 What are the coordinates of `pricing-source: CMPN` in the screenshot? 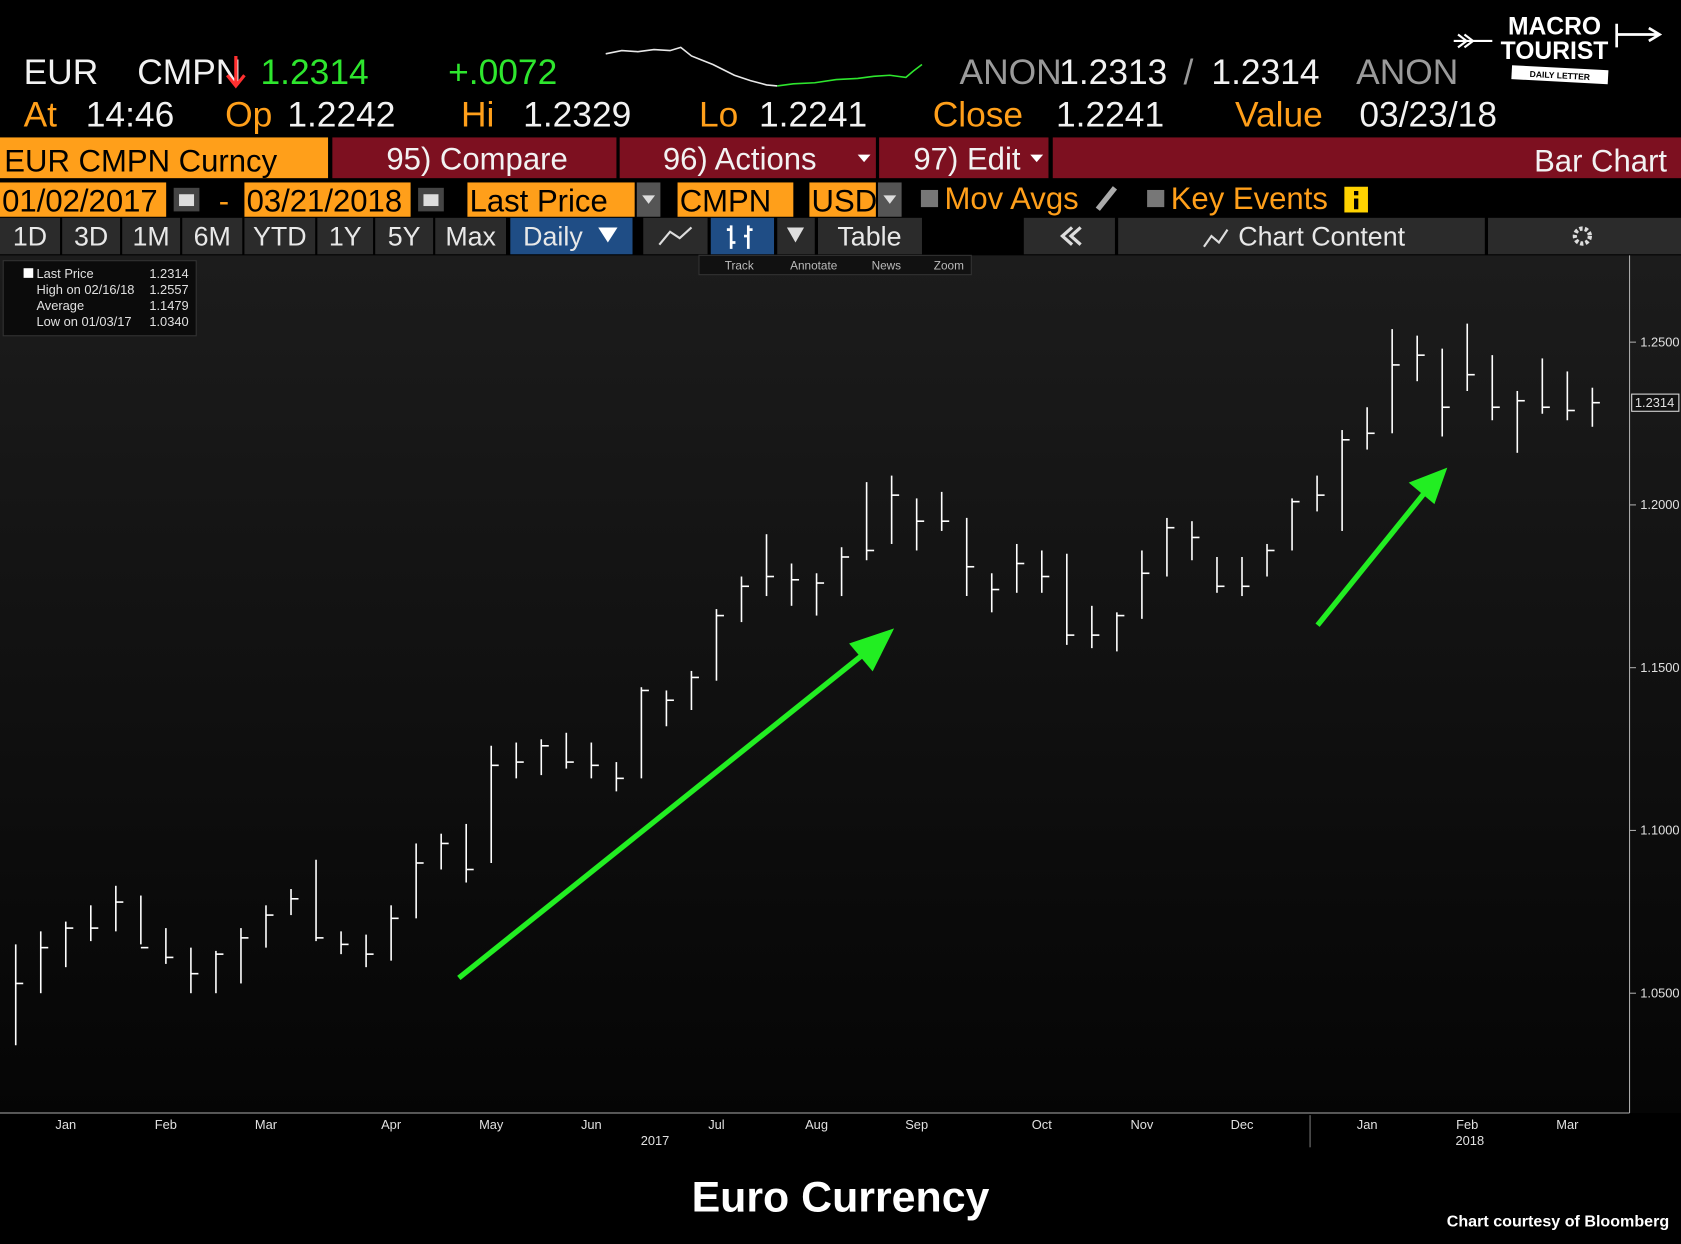 It's located at (726, 200).